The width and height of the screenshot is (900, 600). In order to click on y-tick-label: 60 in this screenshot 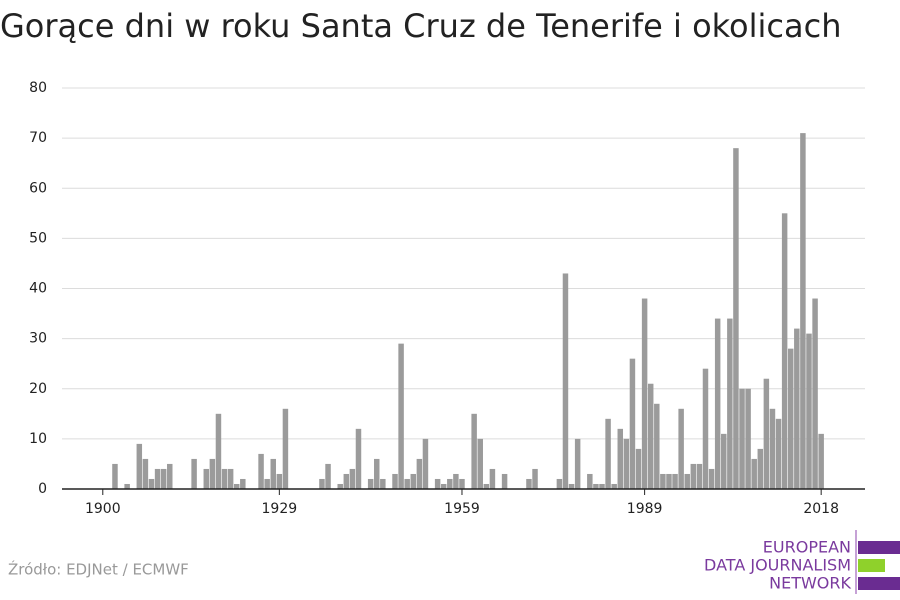, I will do `click(38, 188)`.